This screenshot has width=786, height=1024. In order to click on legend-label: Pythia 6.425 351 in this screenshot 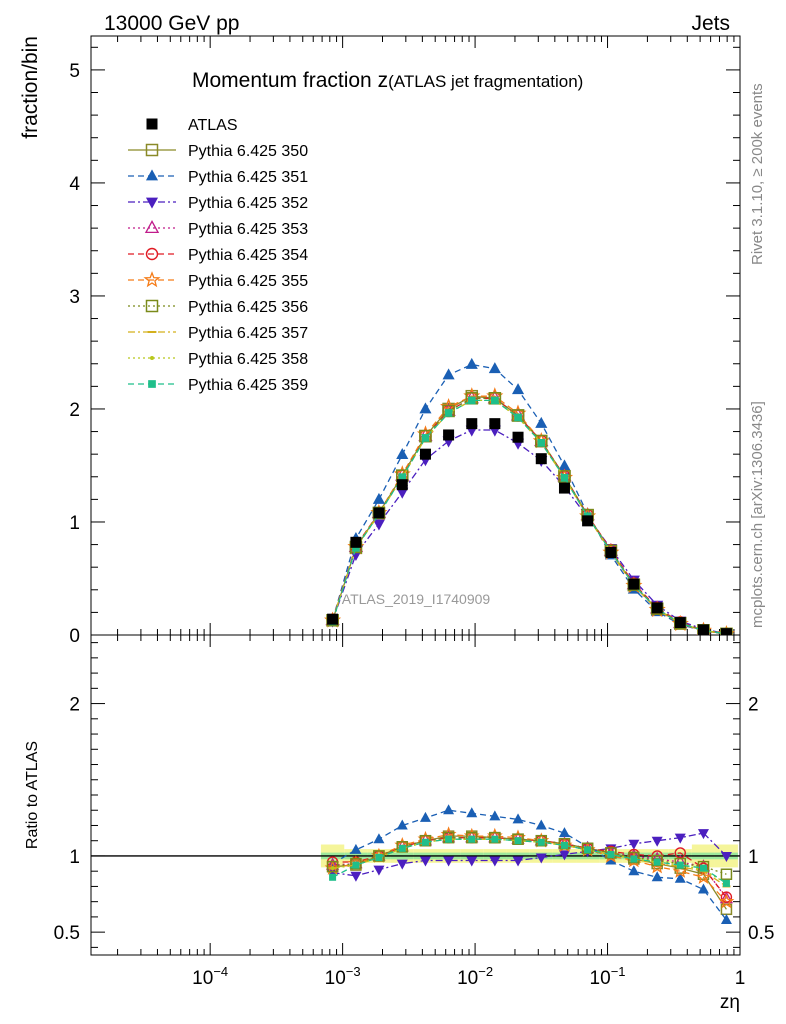, I will do `click(248, 177)`.